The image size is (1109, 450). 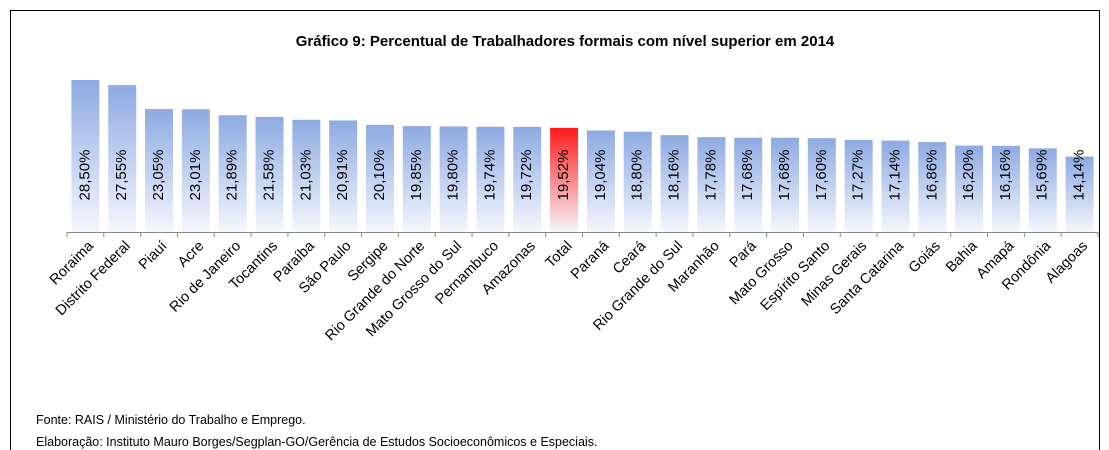 I want to click on data-label: 18,16%, so click(x=674, y=175).